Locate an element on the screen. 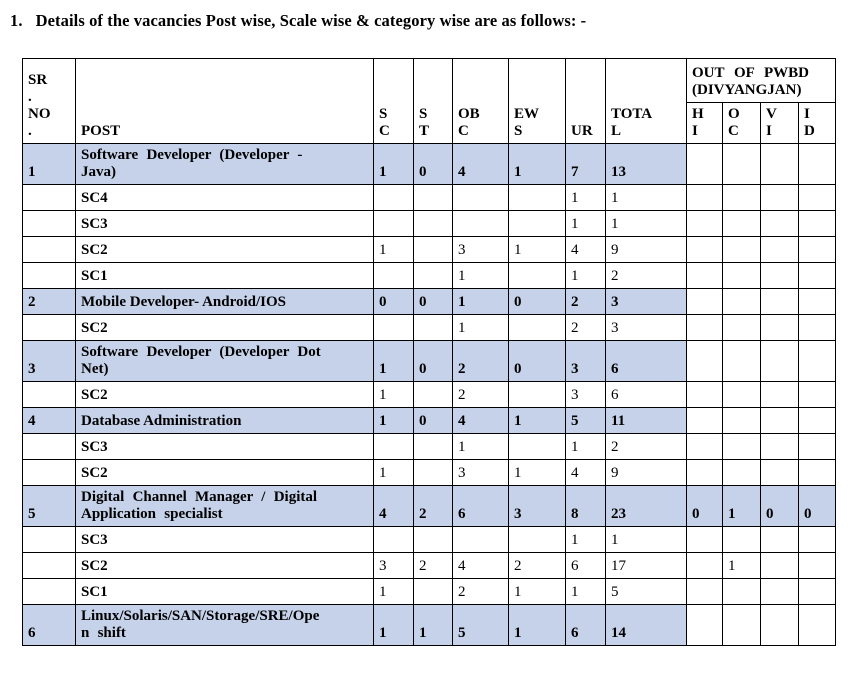 This screenshot has height=676, width=866. post-cell: SC3 is located at coordinates (224, 539).